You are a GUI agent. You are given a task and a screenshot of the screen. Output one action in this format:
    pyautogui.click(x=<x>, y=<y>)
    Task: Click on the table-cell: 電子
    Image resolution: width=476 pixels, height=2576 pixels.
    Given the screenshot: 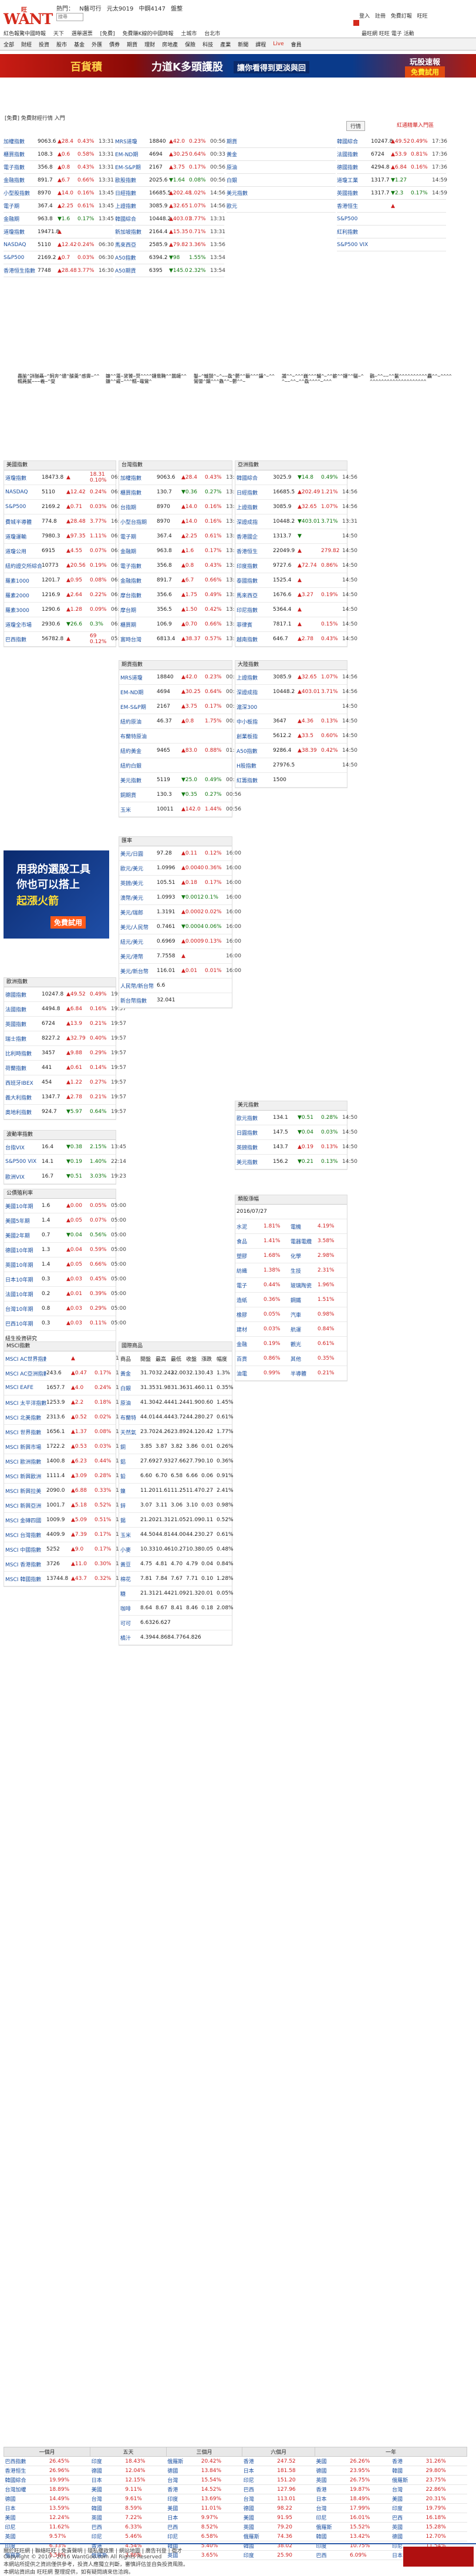 What is the action you would take?
    pyautogui.click(x=242, y=1286)
    